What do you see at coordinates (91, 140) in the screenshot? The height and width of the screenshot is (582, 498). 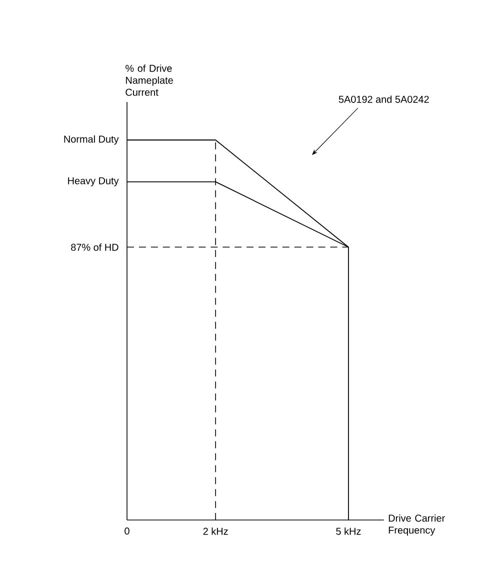 I see `series-label: Normal Duty` at bounding box center [91, 140].